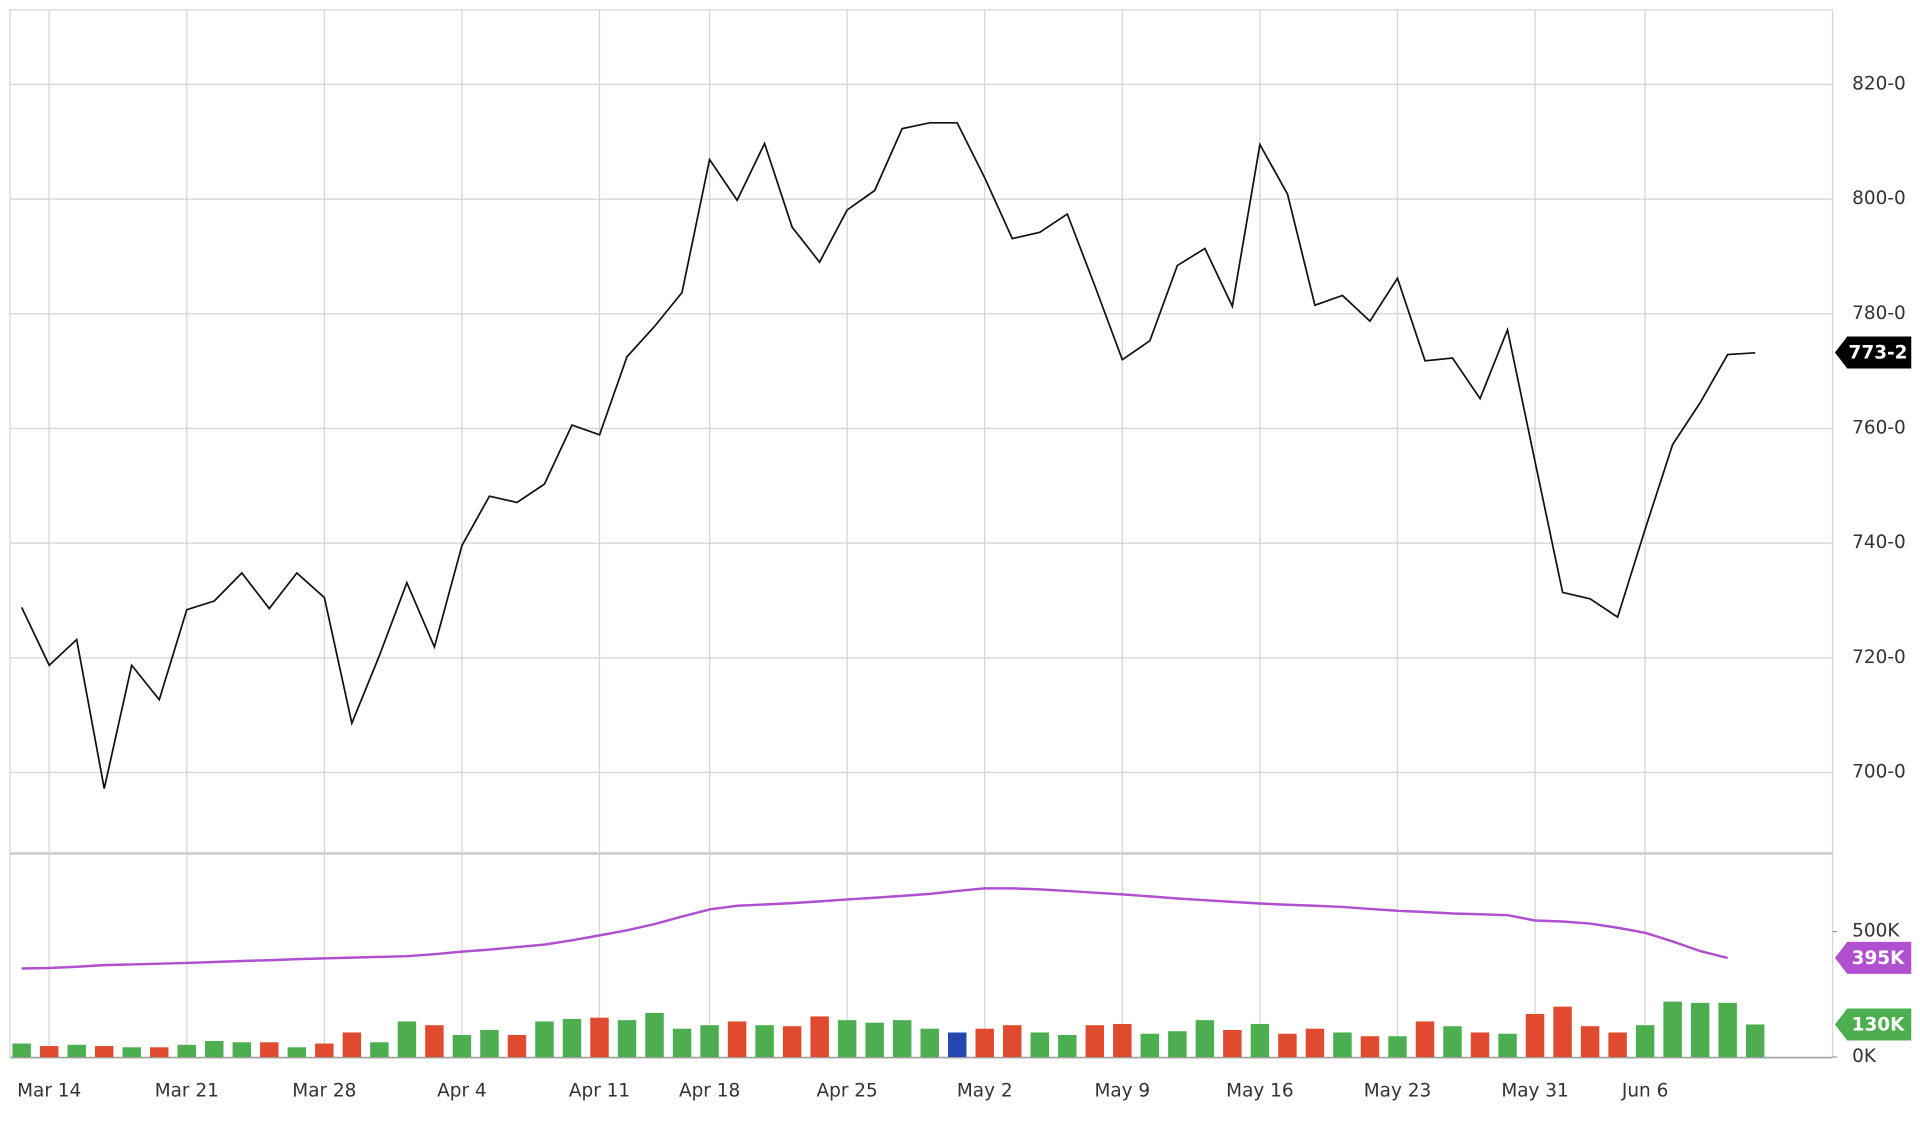 The width and height of the screenshot is (1920, 1126). I want to click on y-tick-label: 760-0, so click(1879, 427).